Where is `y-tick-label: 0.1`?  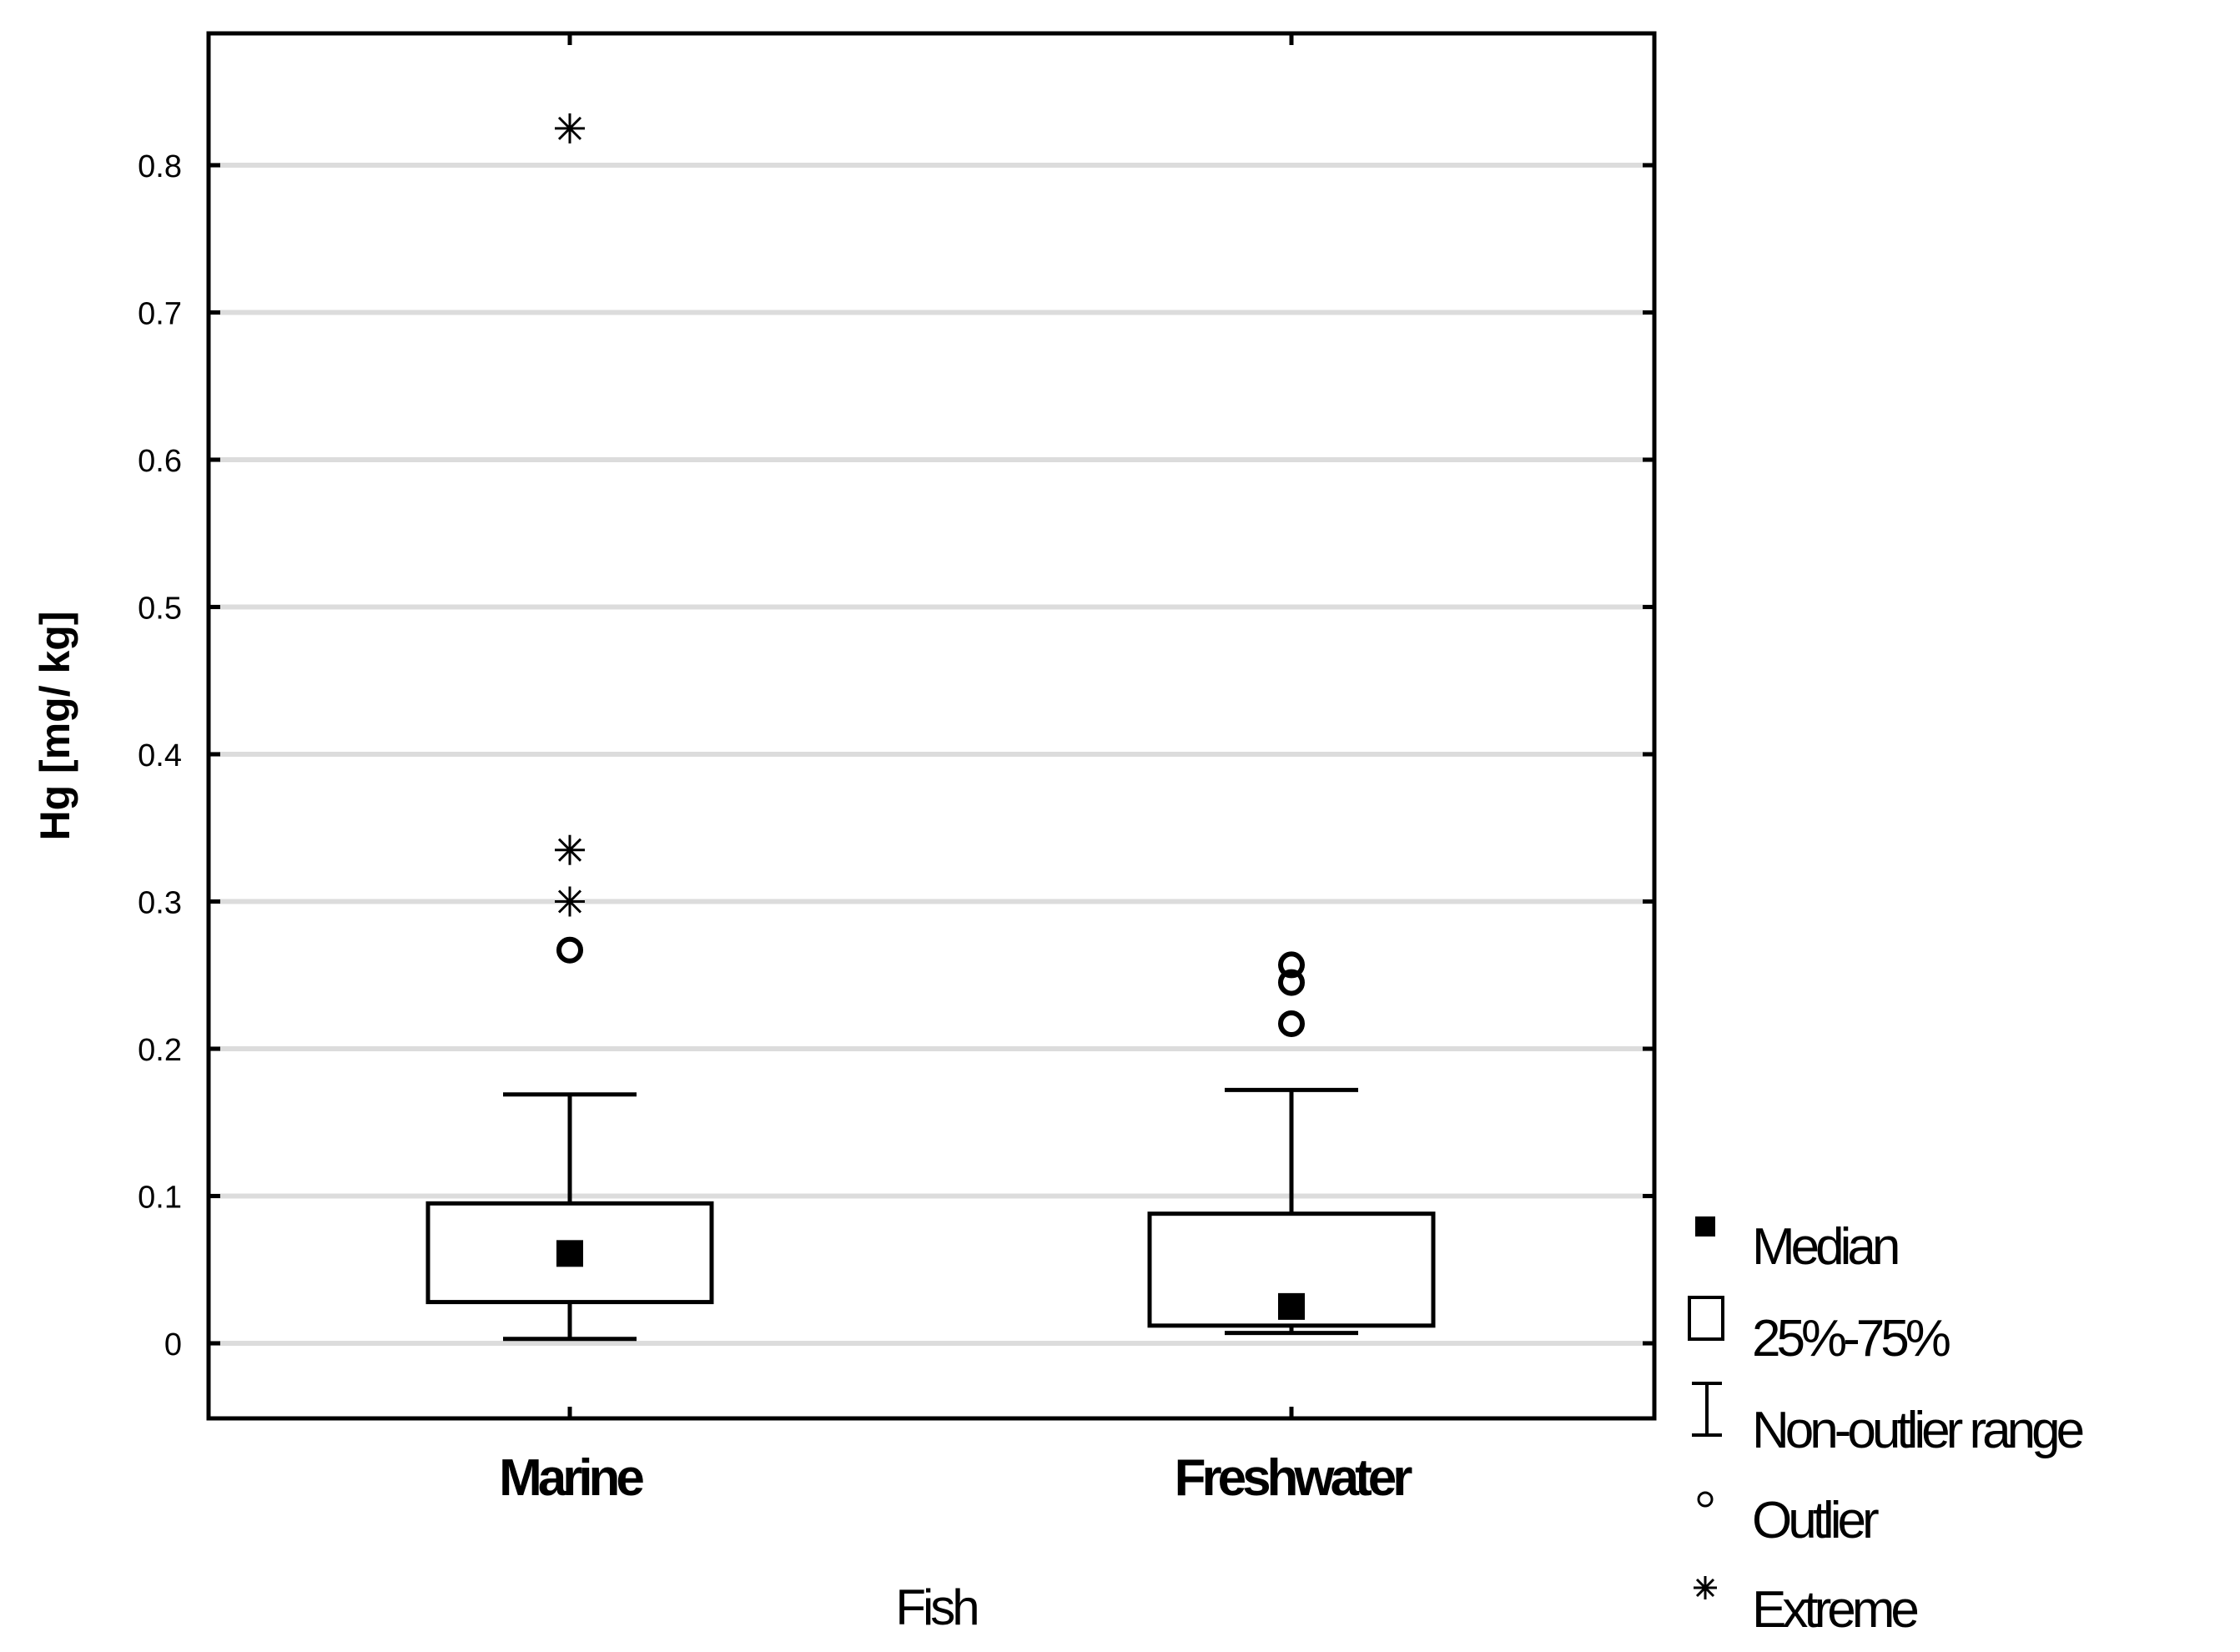
y-tick-label: 0.1 is located at coordinates (160, 1198).